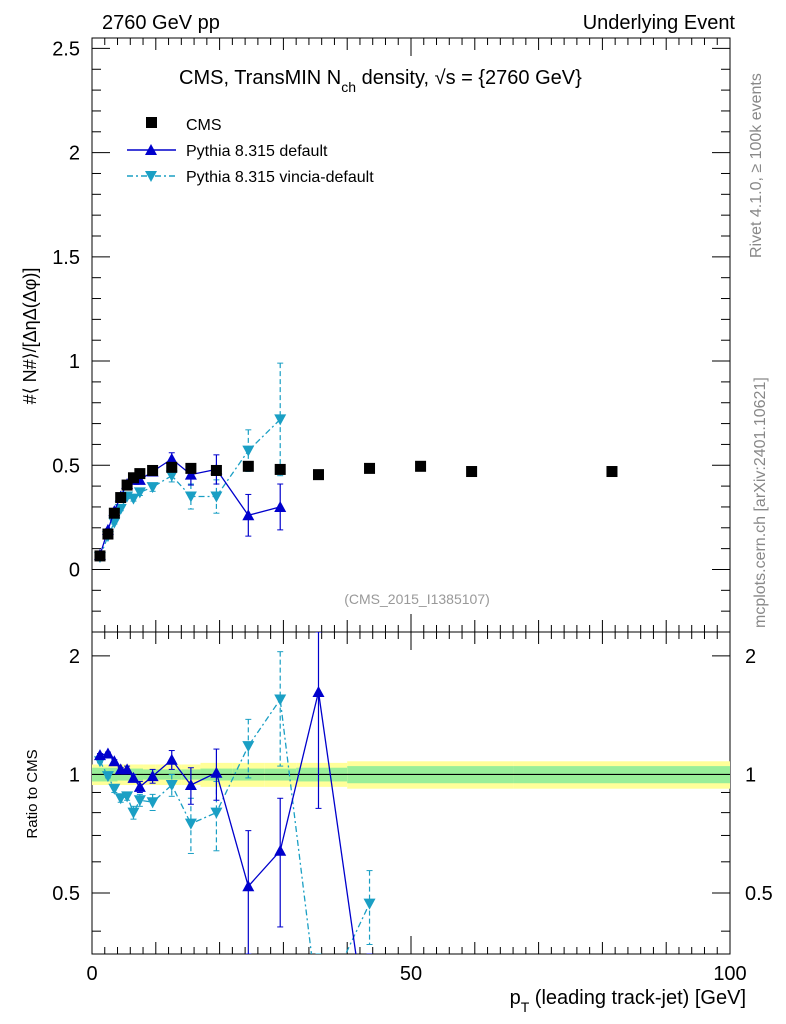  I want to click on mcplots-label: mcplots.cern.ch [arXiv:2401.10621], so click(760, 502).